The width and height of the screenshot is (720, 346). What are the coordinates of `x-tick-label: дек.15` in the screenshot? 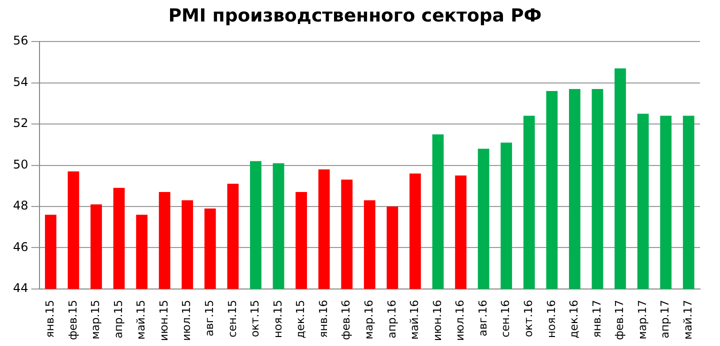 It's located at (301, 319).